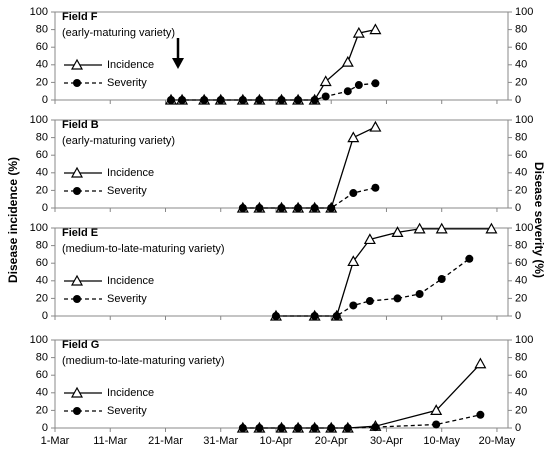 The height and width of the screenshot is (455, 550). Describe the element at coordinates (80, 345) in the screenshot. I see `panel-title: Field G` at that location.